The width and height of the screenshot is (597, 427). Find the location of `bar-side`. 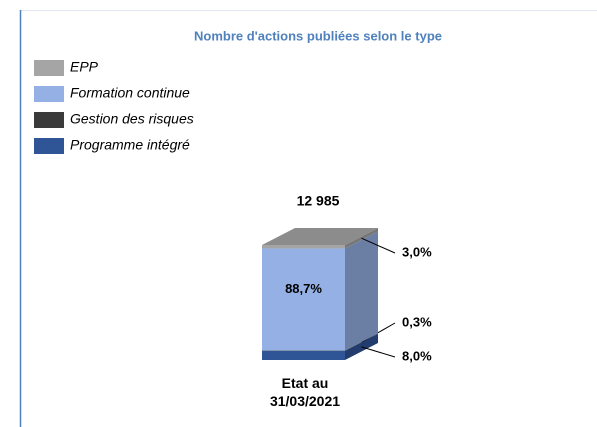

bar-side is located at coordinates (361, 291).